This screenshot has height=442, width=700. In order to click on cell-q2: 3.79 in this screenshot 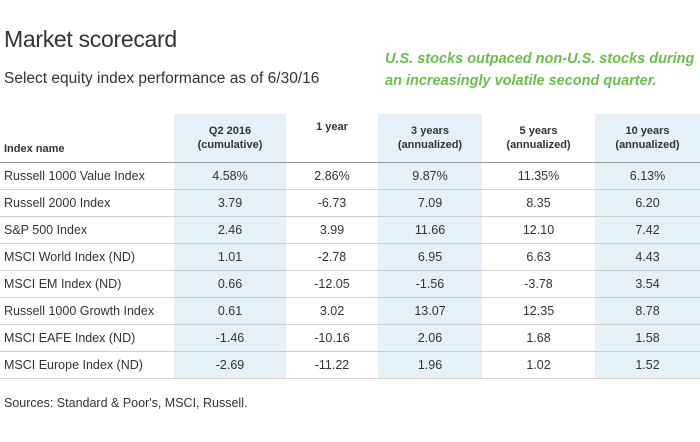, I will do `click(230, 203)`.